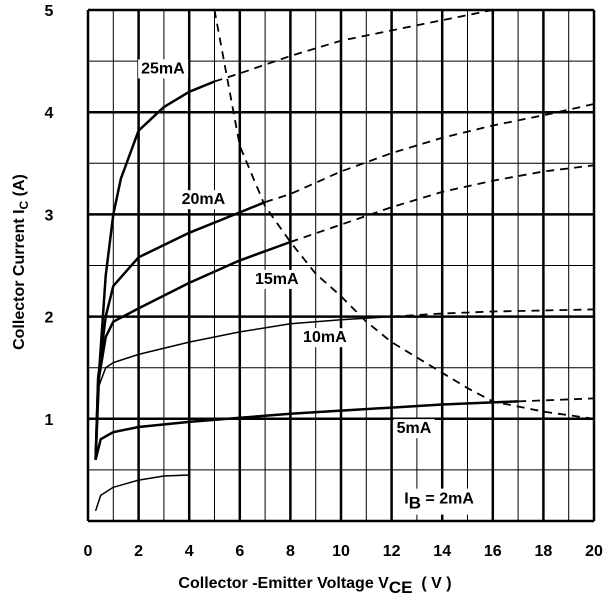  What do you see at coordinates (49, 11) in the screenshot?
I see `y-tick-label: 5` at bounding box center [49, 11].